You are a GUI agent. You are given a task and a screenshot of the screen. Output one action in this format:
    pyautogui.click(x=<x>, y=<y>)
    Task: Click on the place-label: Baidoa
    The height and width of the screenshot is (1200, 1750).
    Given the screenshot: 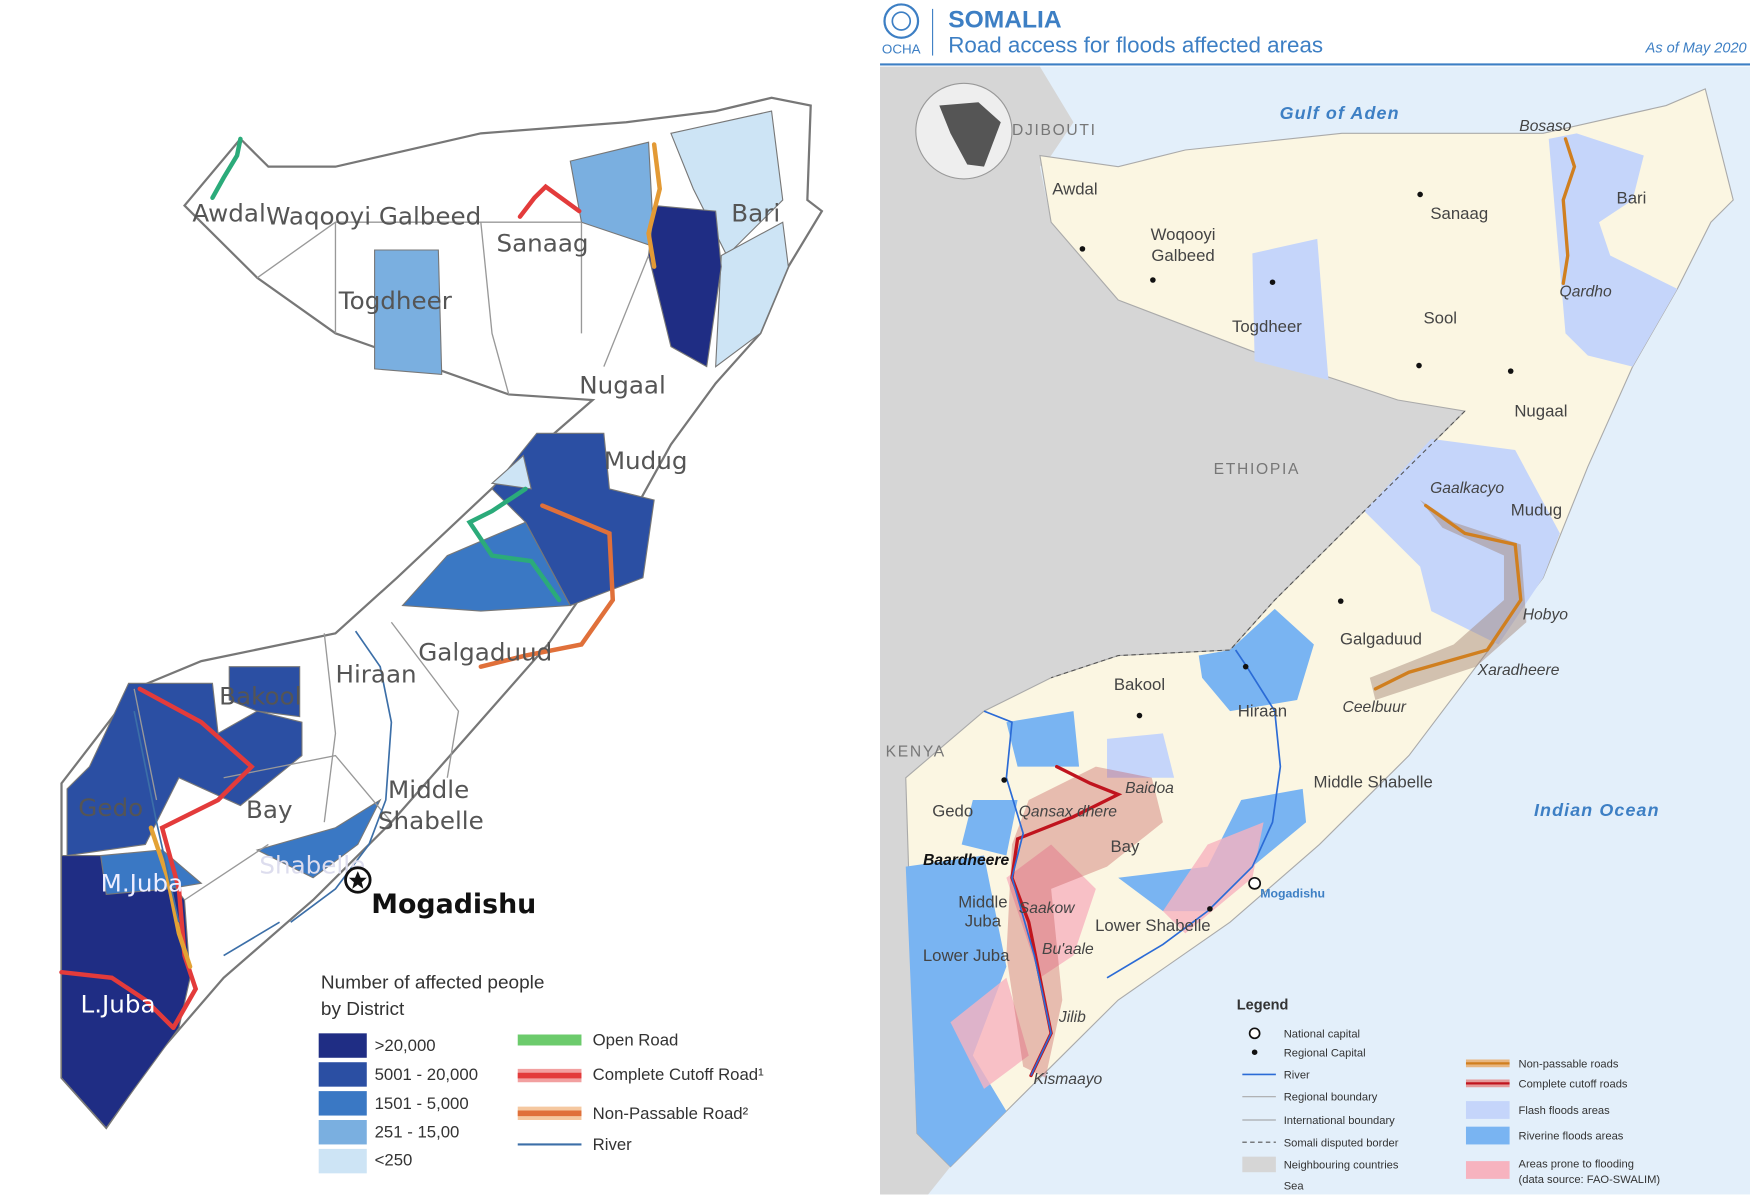 What is the action you would take?
    pyautogui.click(x=1149, y=788)
    